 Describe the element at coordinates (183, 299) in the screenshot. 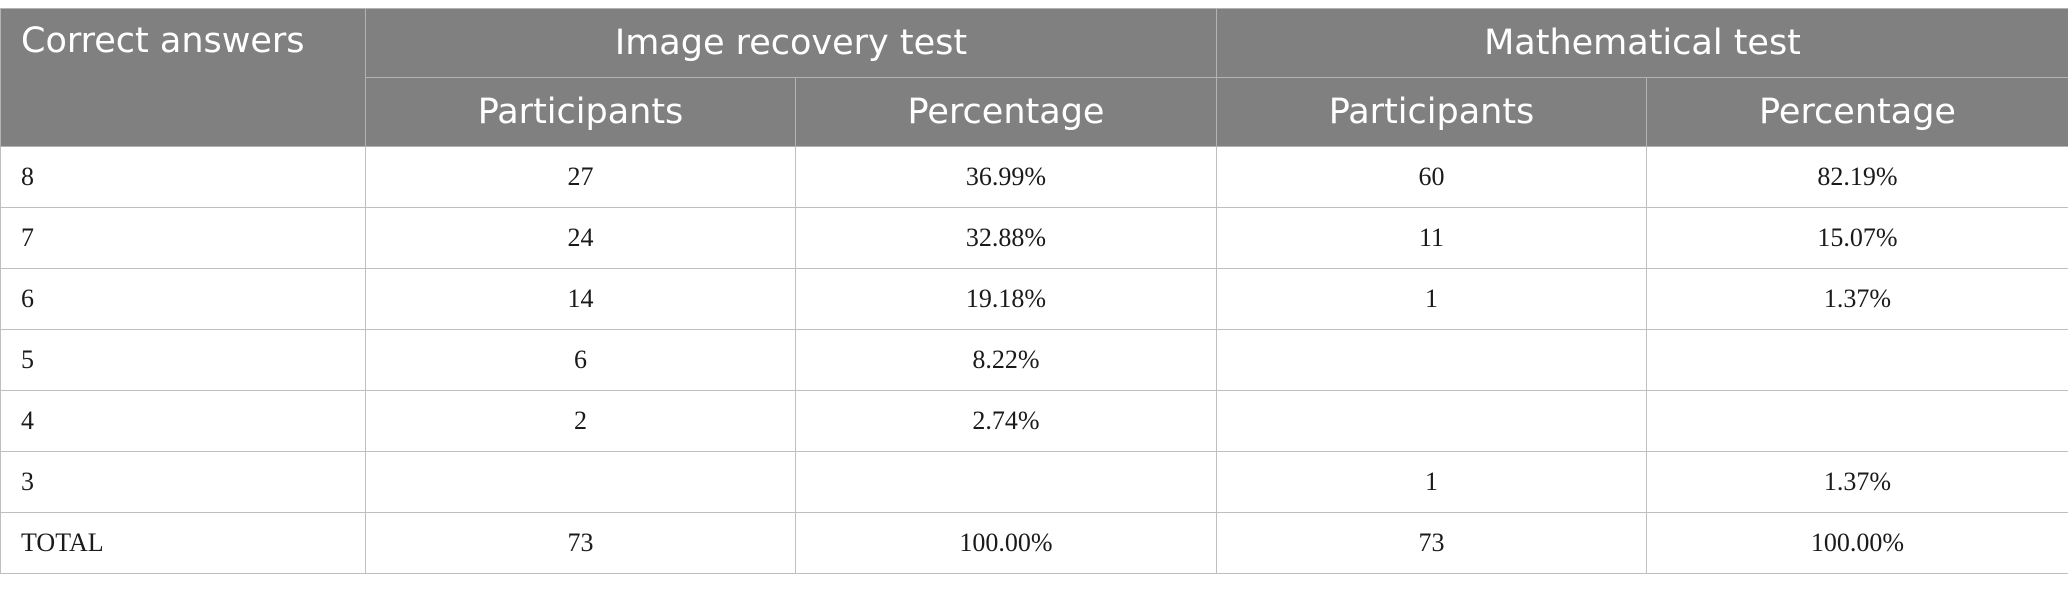

I see `row-label: 6` at that location.